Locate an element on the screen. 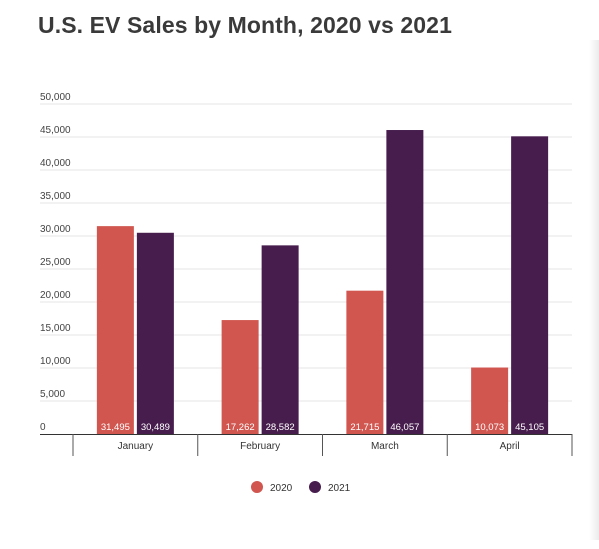  data-label: 46,057 is located at coordinates (404, 427).